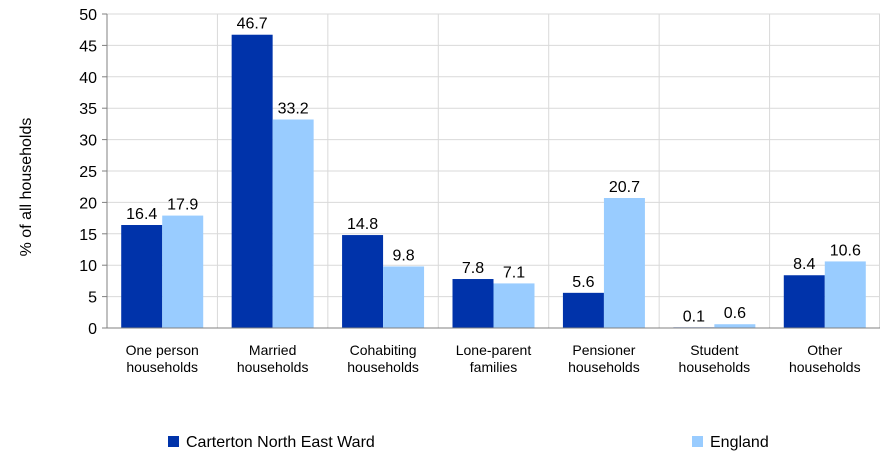  I want to click on y-tick-label: 40, so click(88, 78).